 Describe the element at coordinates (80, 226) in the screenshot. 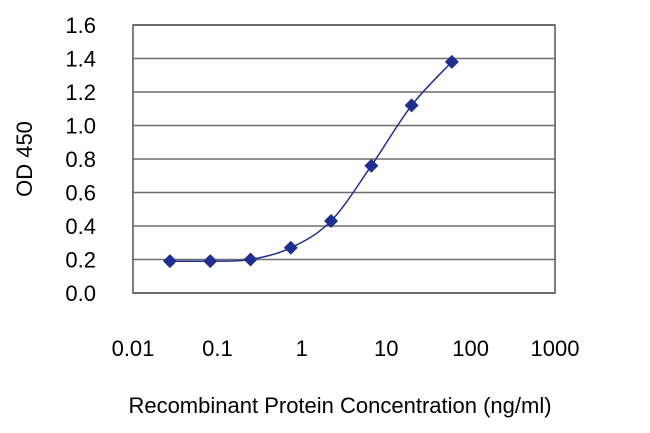

I see `y-tick-label: 0.4` at that location.